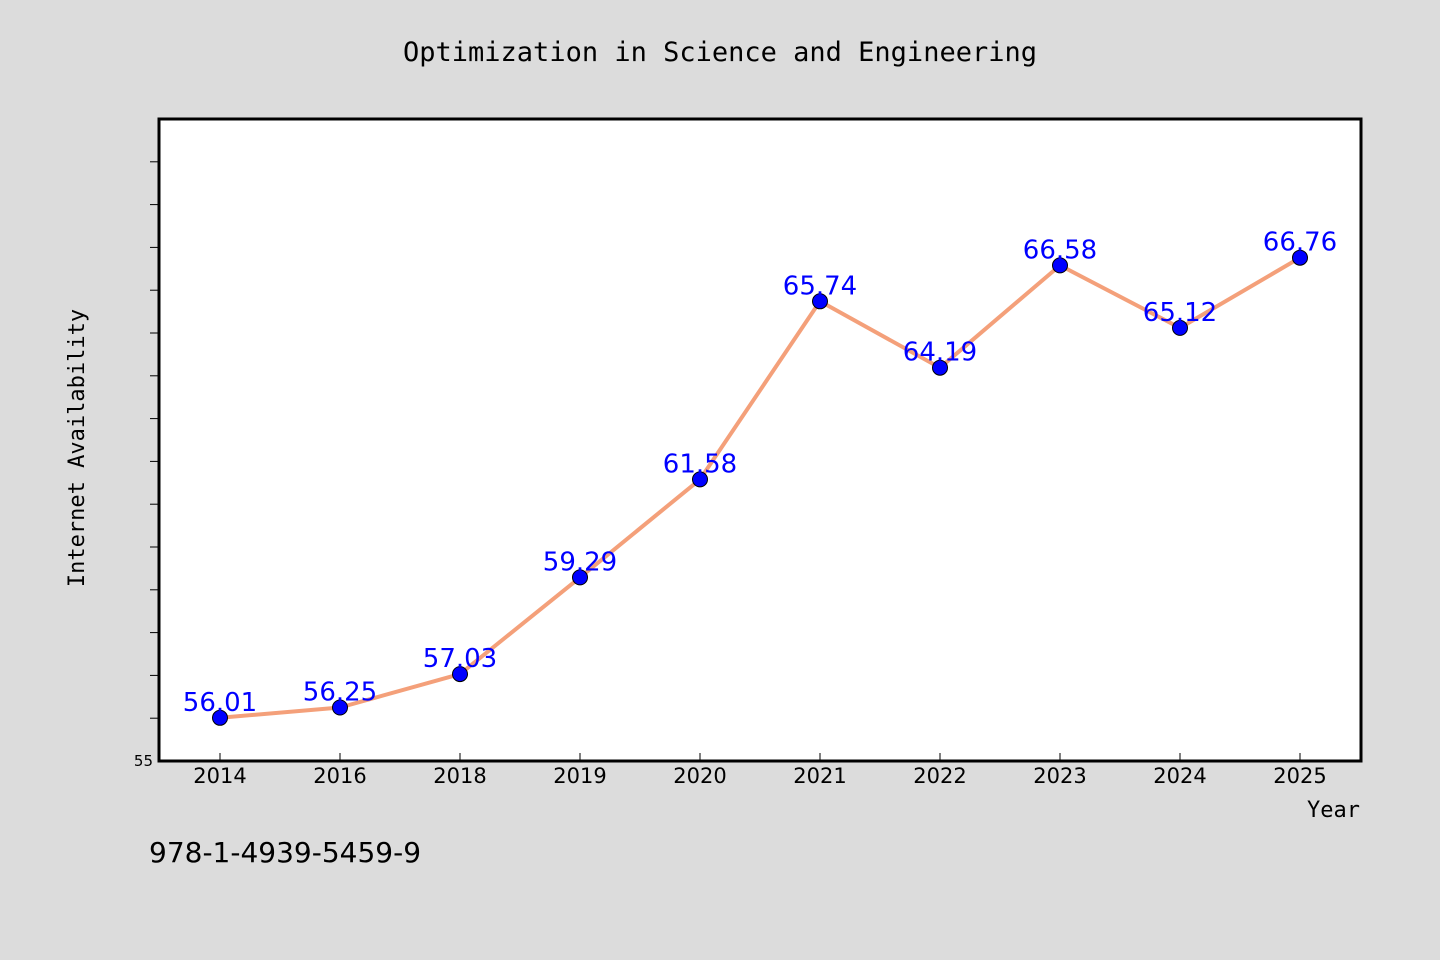 Image resolution: width=1440 pixels, height=960 pixels. I want to click on x-tick-label: 2016, so click(339, 776).